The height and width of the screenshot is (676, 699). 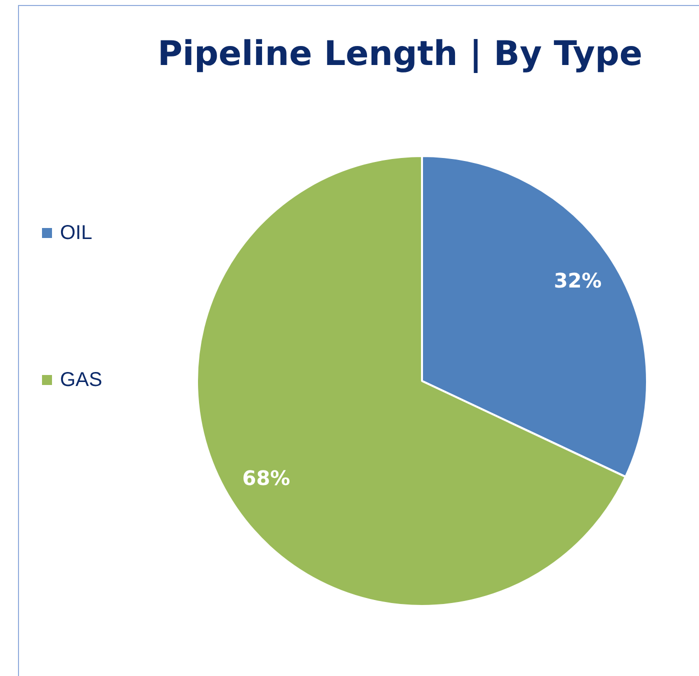 What do you see at coordinates (266, 478) in the screenshot?
I see `data-label: 68%` at bounding box center [266, 478].